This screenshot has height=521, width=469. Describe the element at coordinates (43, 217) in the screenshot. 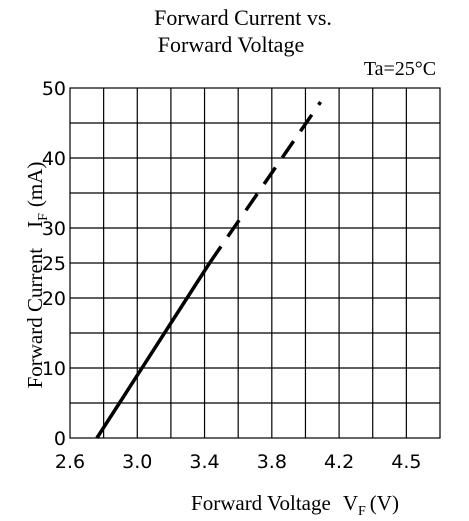

I see `y-axis-subscript: F` at that location.